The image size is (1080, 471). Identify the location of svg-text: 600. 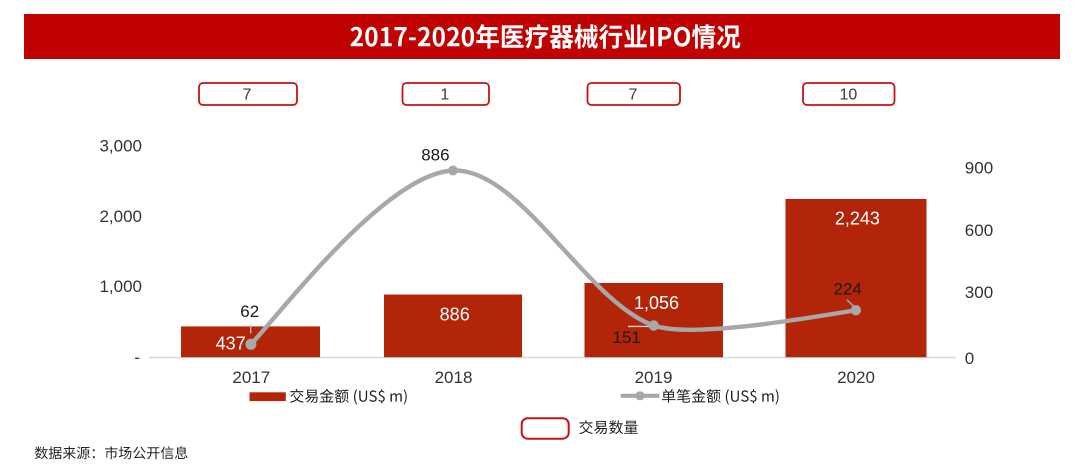
(979, 230).